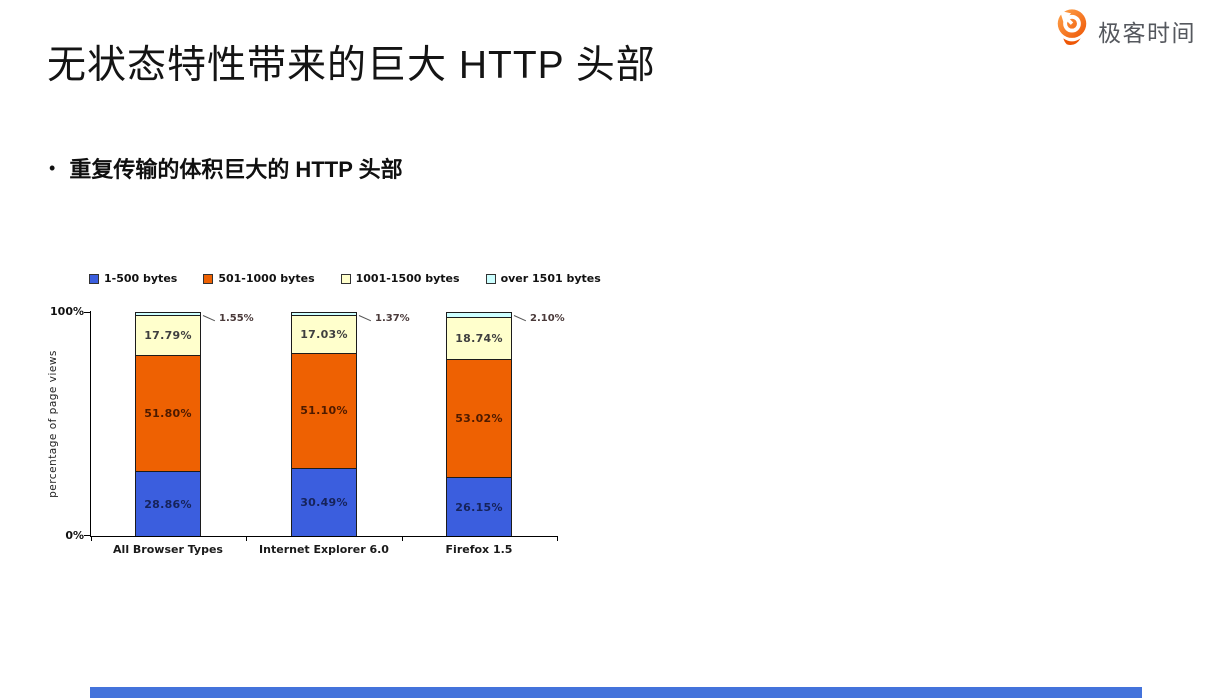  Describe the element at coordinates (392, 318) in the screenshot. I see `callout-label: 1.37%` at that location.